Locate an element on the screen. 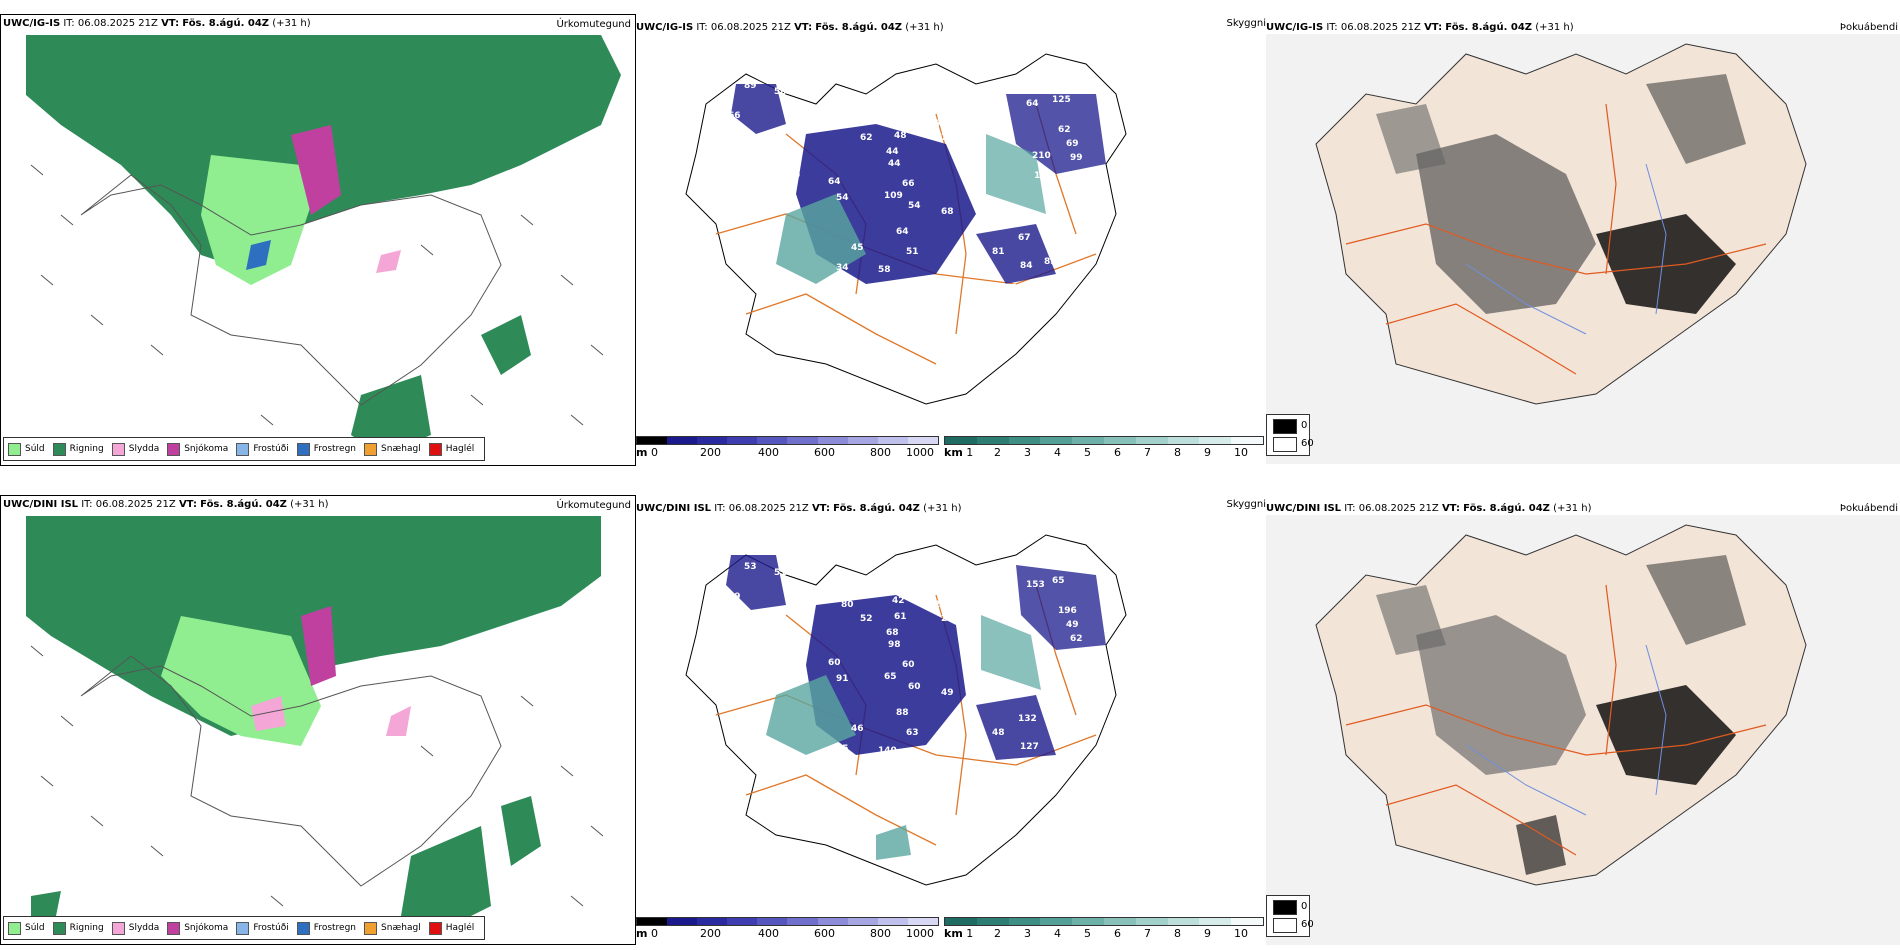 This screenshot has height=950, width=1900. visibility-value-label: 53 is located at coordinates (897, 581).